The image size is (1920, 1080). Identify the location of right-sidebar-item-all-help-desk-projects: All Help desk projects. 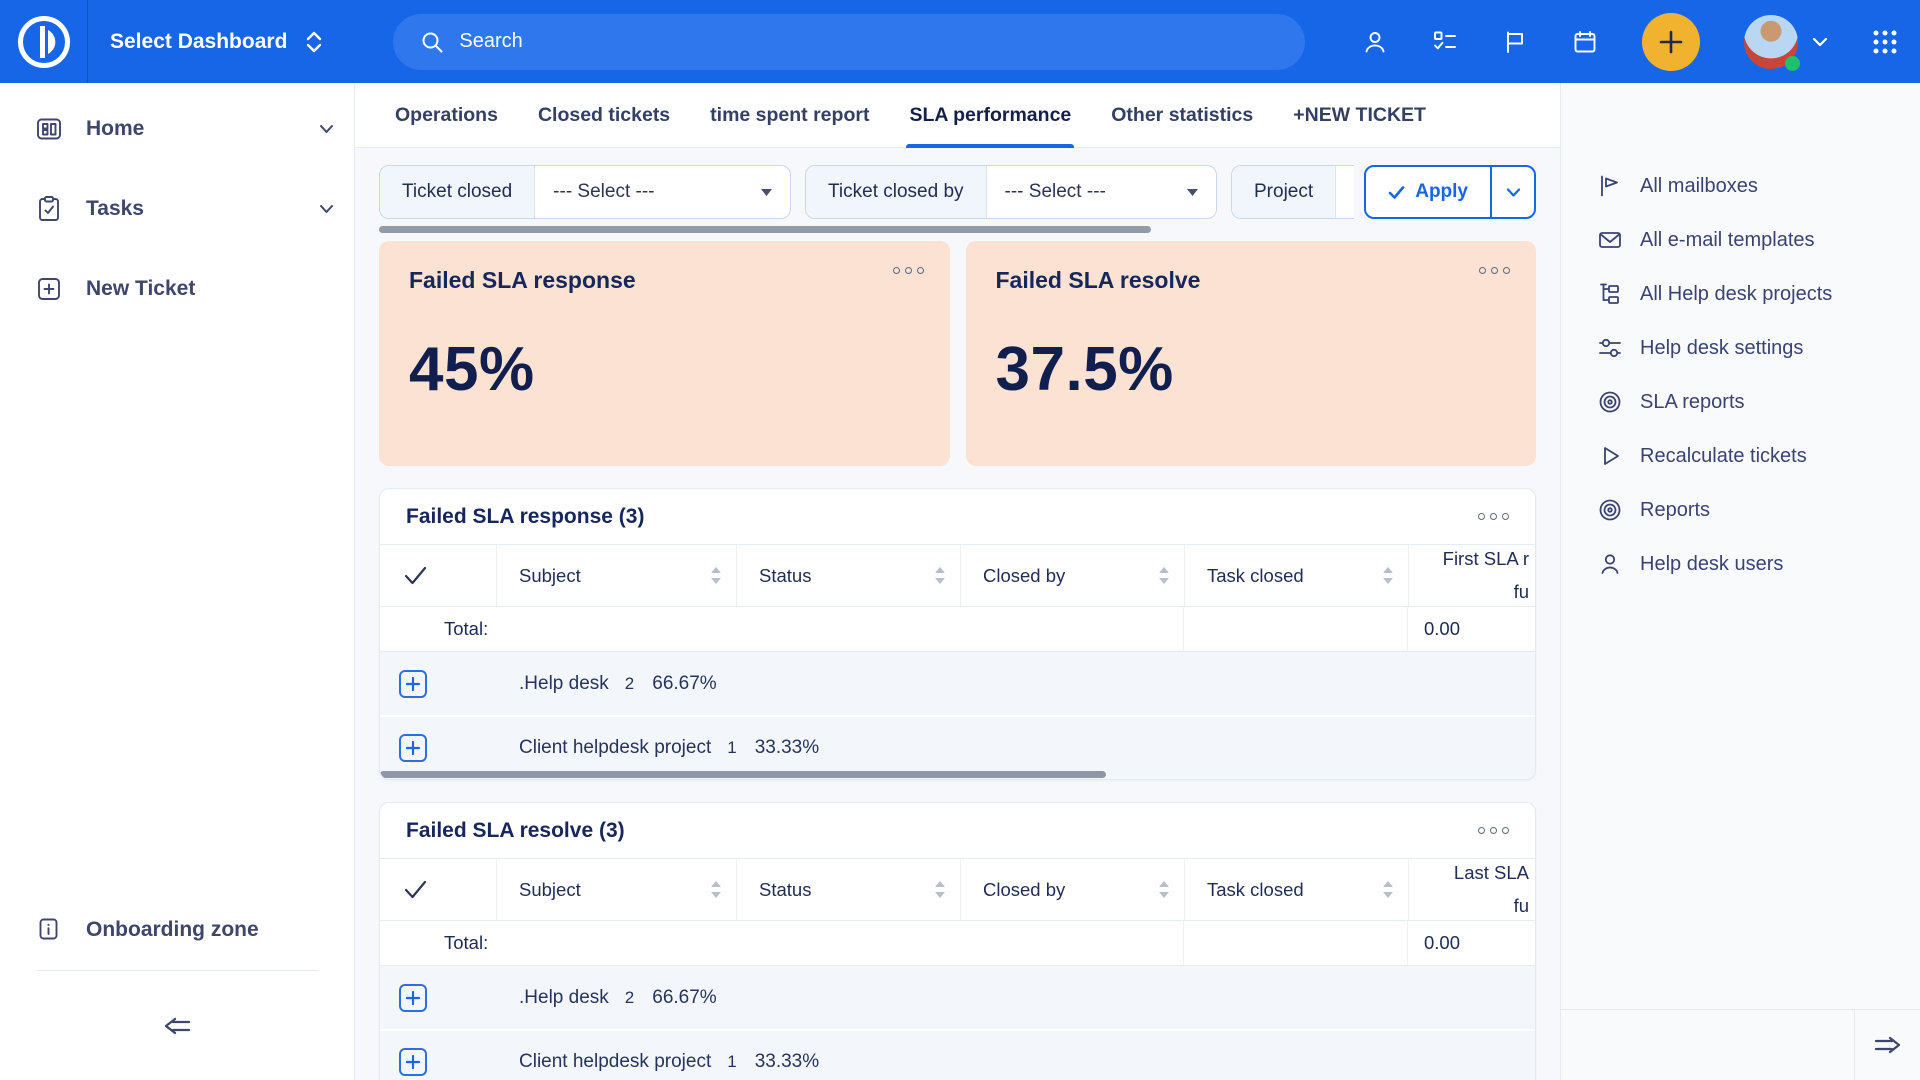
(1740, 294).